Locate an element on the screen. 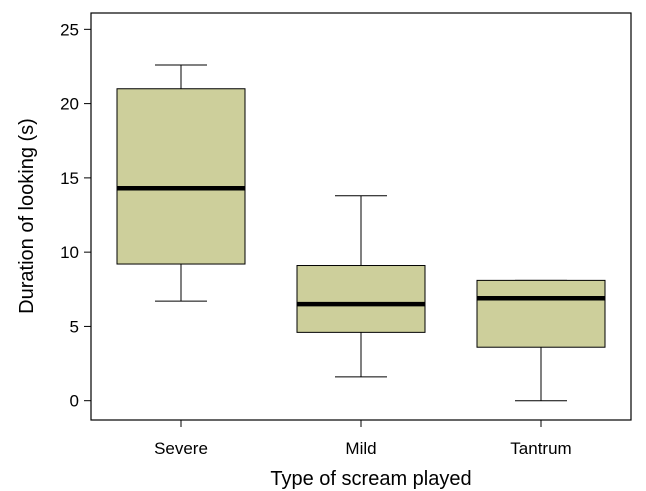 The width and height of the screenshot is (646, 491). y-axis: 0 5 10 15 20 25 is located at coordinates (75, 215).